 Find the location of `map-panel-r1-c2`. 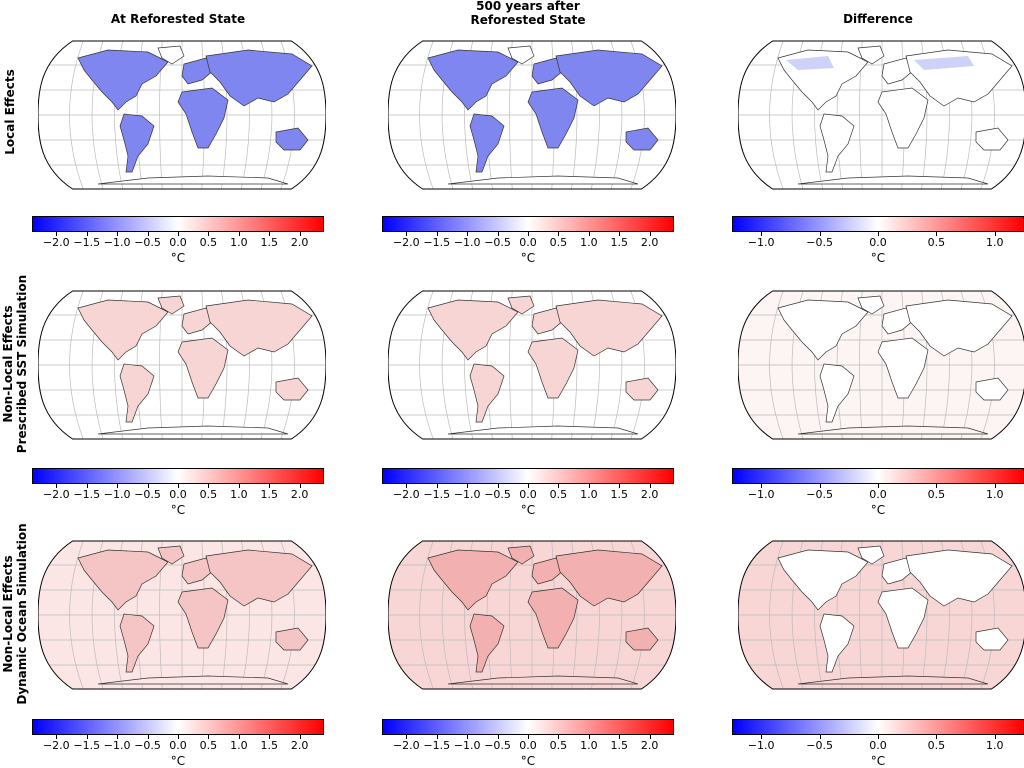

map-panel-r1-c2 is located at coordinates (532, 115).